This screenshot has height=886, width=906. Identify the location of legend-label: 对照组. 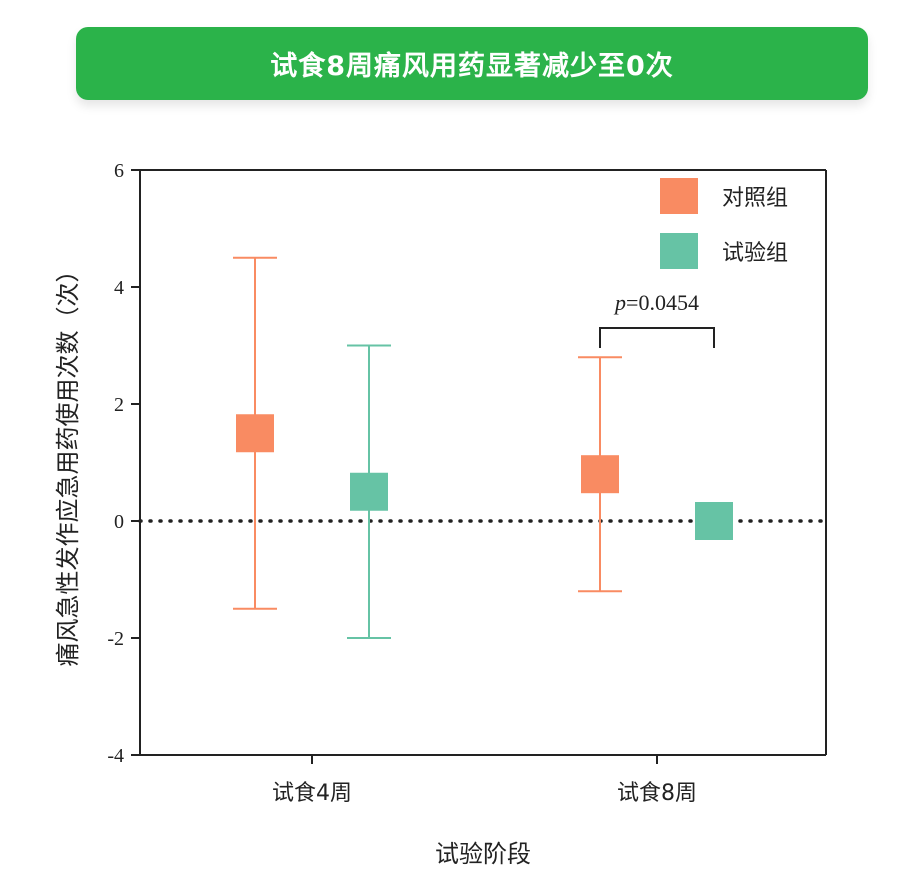
(755, 198).